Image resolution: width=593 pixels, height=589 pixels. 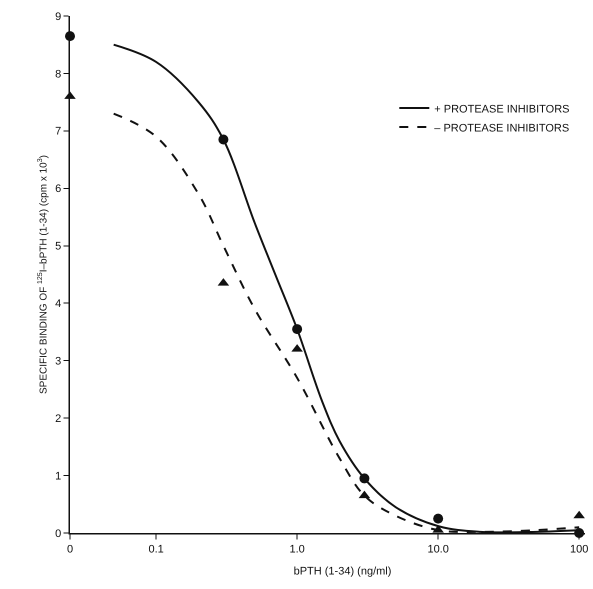 What do you see at coordinates (70, 550) in the screenshot?
I see `x-tick-label: 0` at bounding box center [70, 550].